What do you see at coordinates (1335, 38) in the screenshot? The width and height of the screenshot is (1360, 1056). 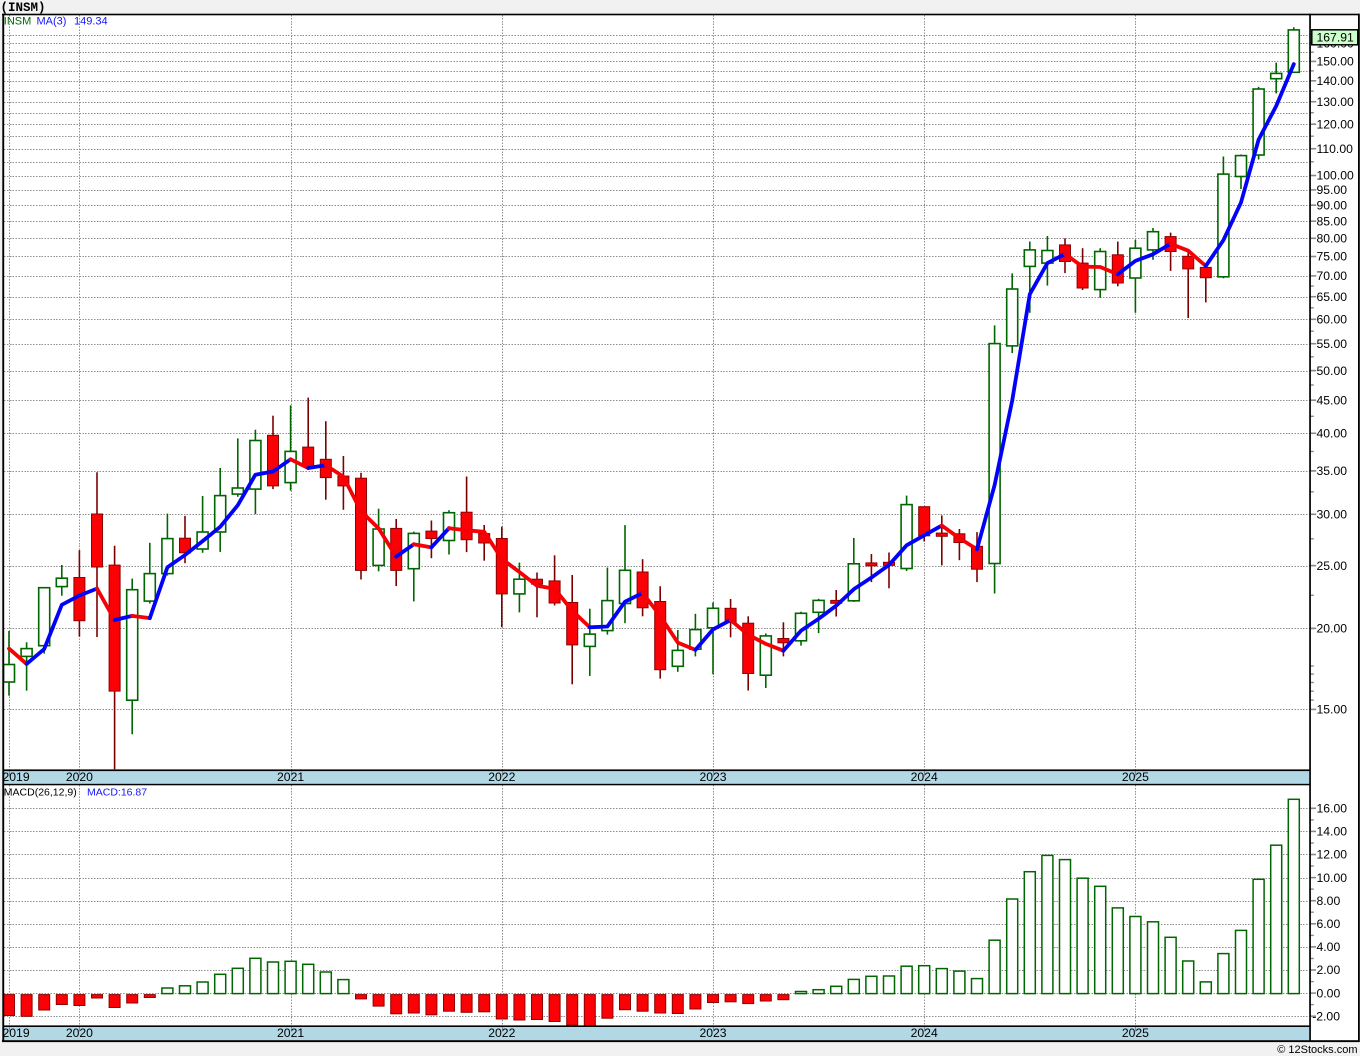 I see `svg-text: 167.91` at bounding box center [1335, 38].